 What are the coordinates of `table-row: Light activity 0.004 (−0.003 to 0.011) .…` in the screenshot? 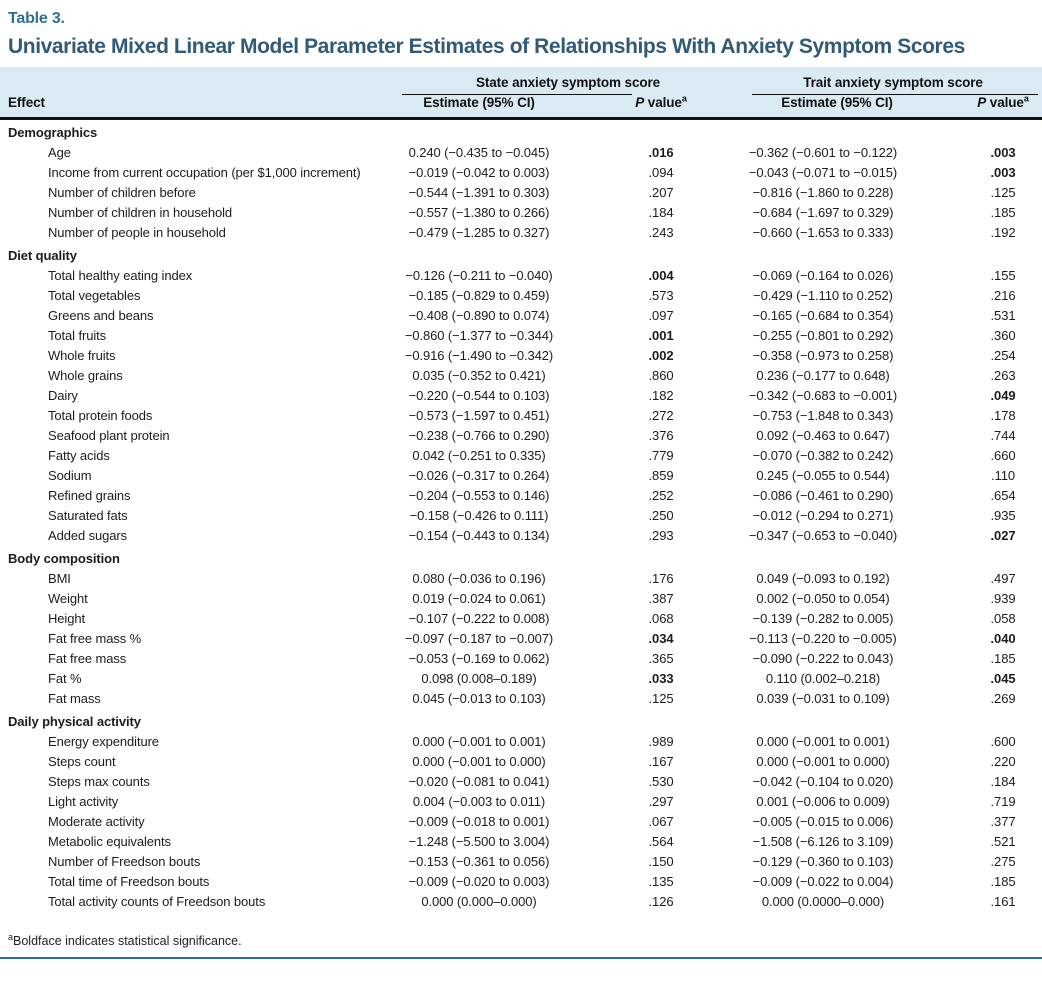 It's located at (521, 802).